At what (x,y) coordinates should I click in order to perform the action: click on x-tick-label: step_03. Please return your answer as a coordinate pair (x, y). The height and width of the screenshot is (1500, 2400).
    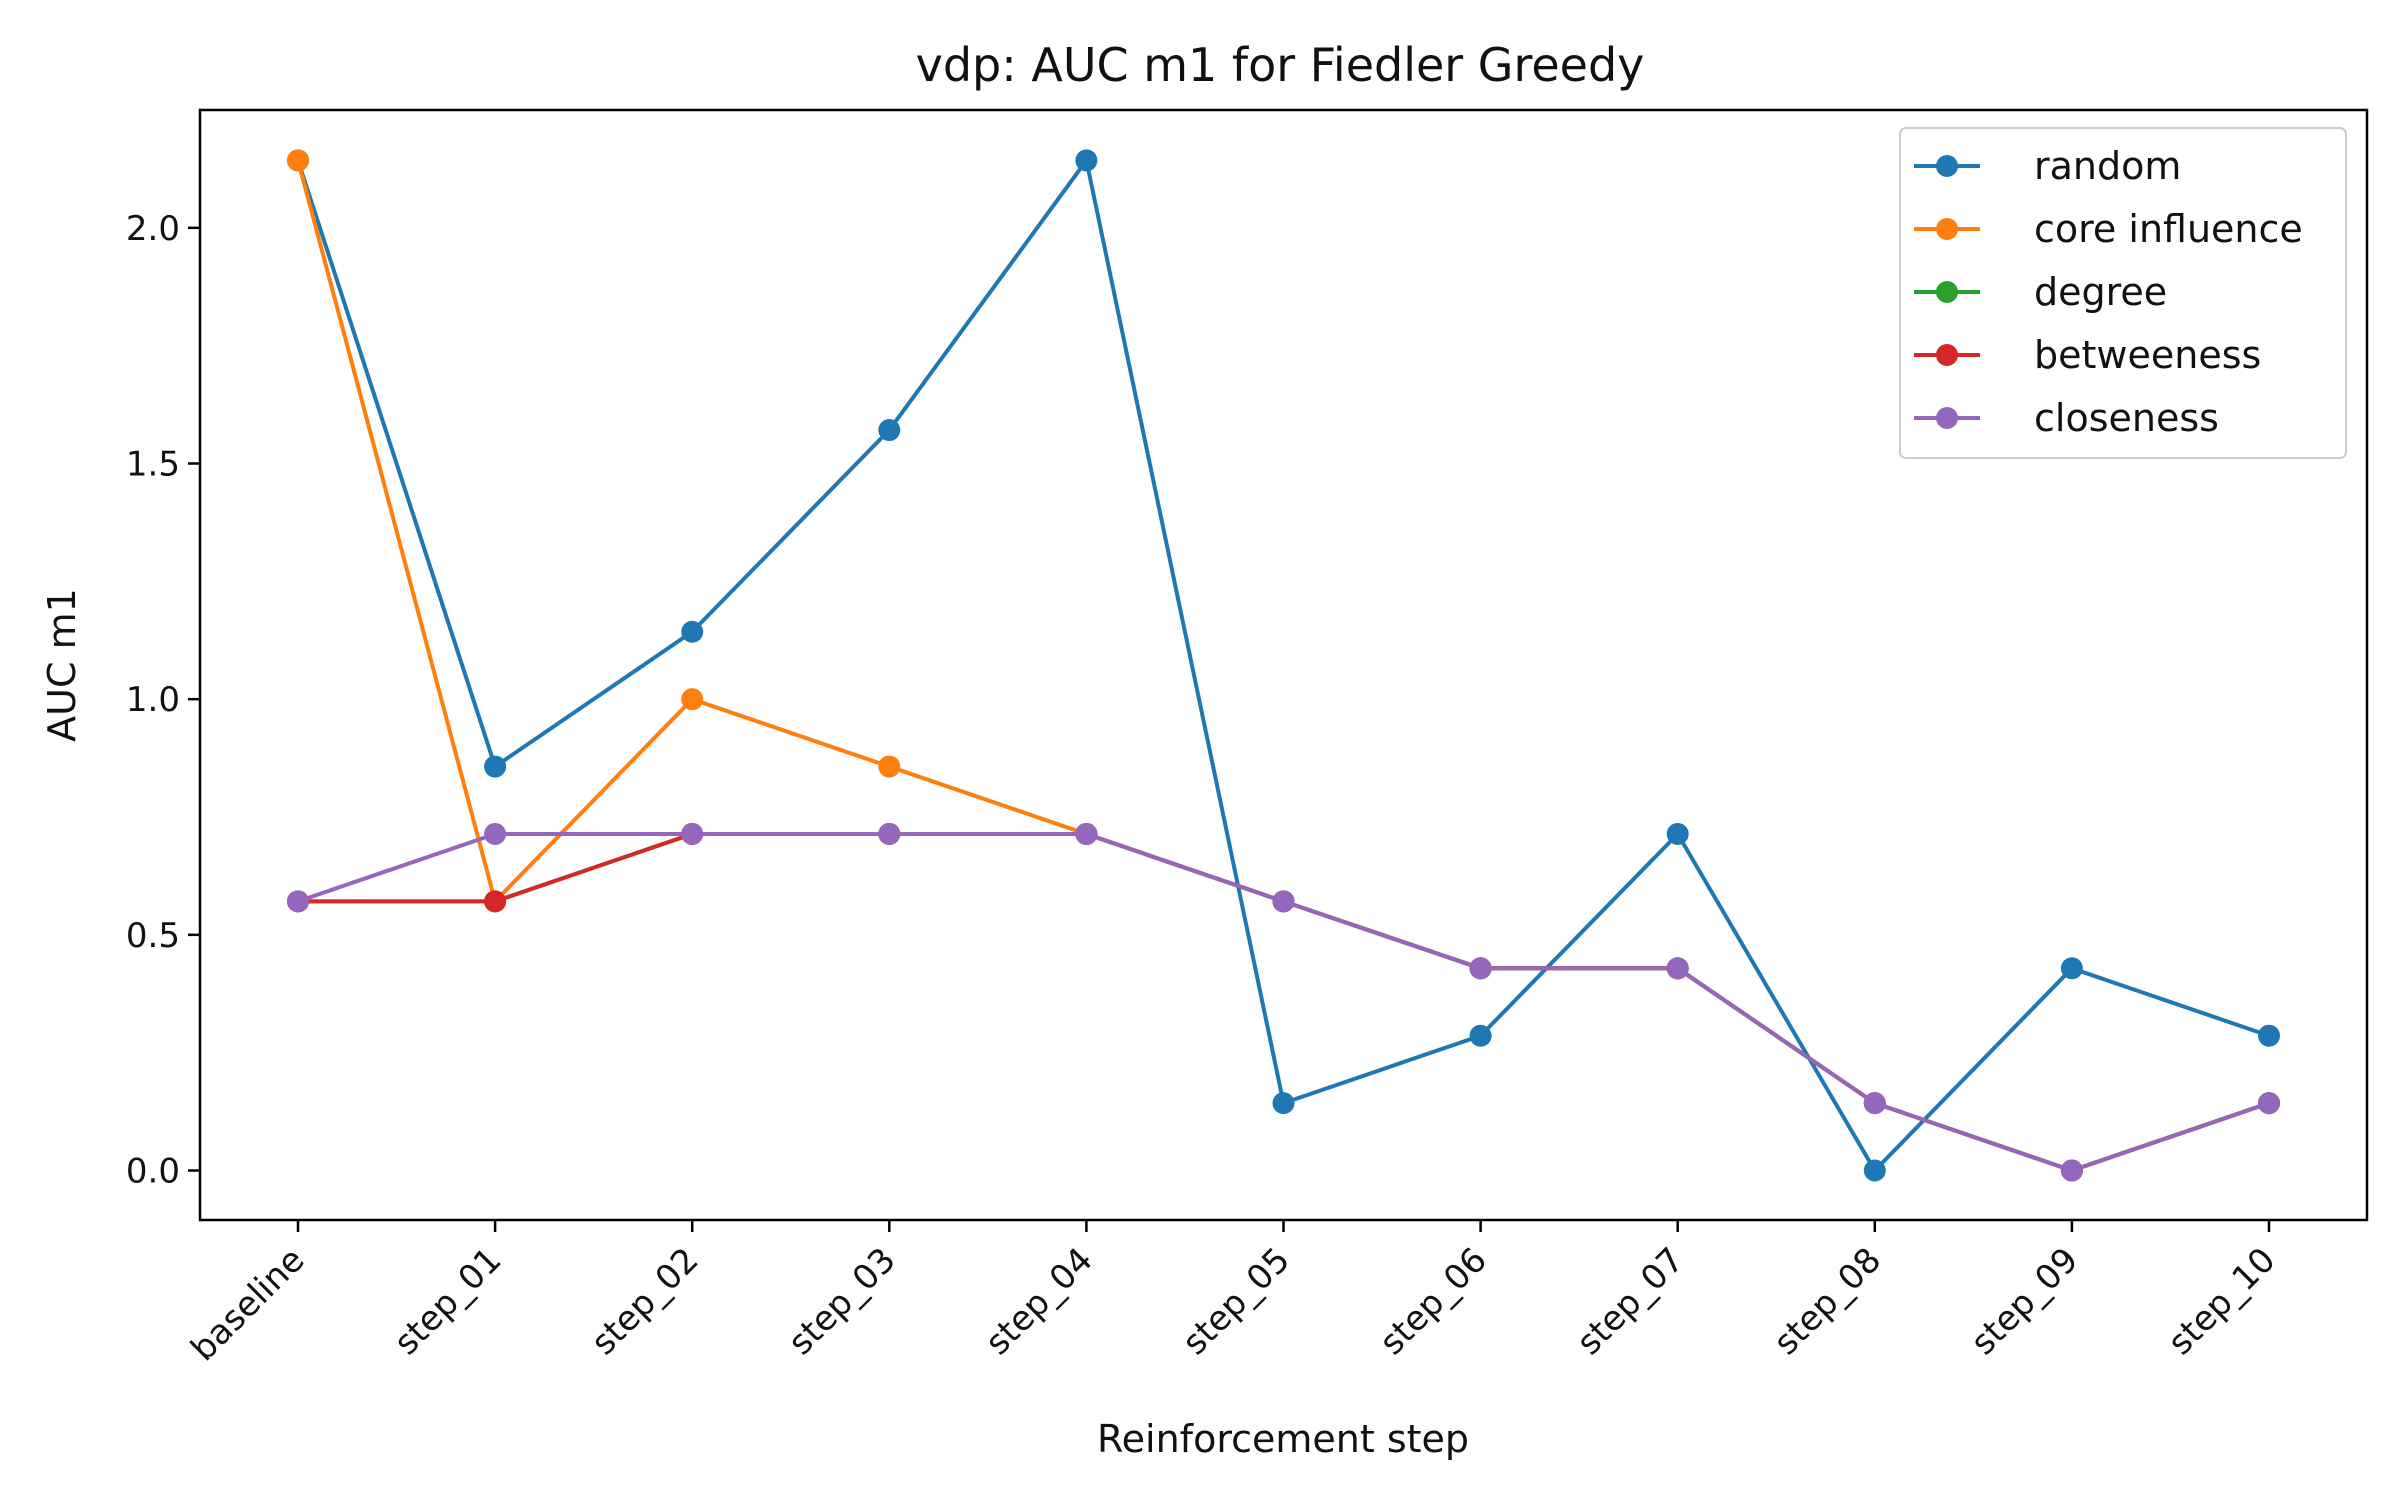
    Looking at the image, I should click on (842, 1301).